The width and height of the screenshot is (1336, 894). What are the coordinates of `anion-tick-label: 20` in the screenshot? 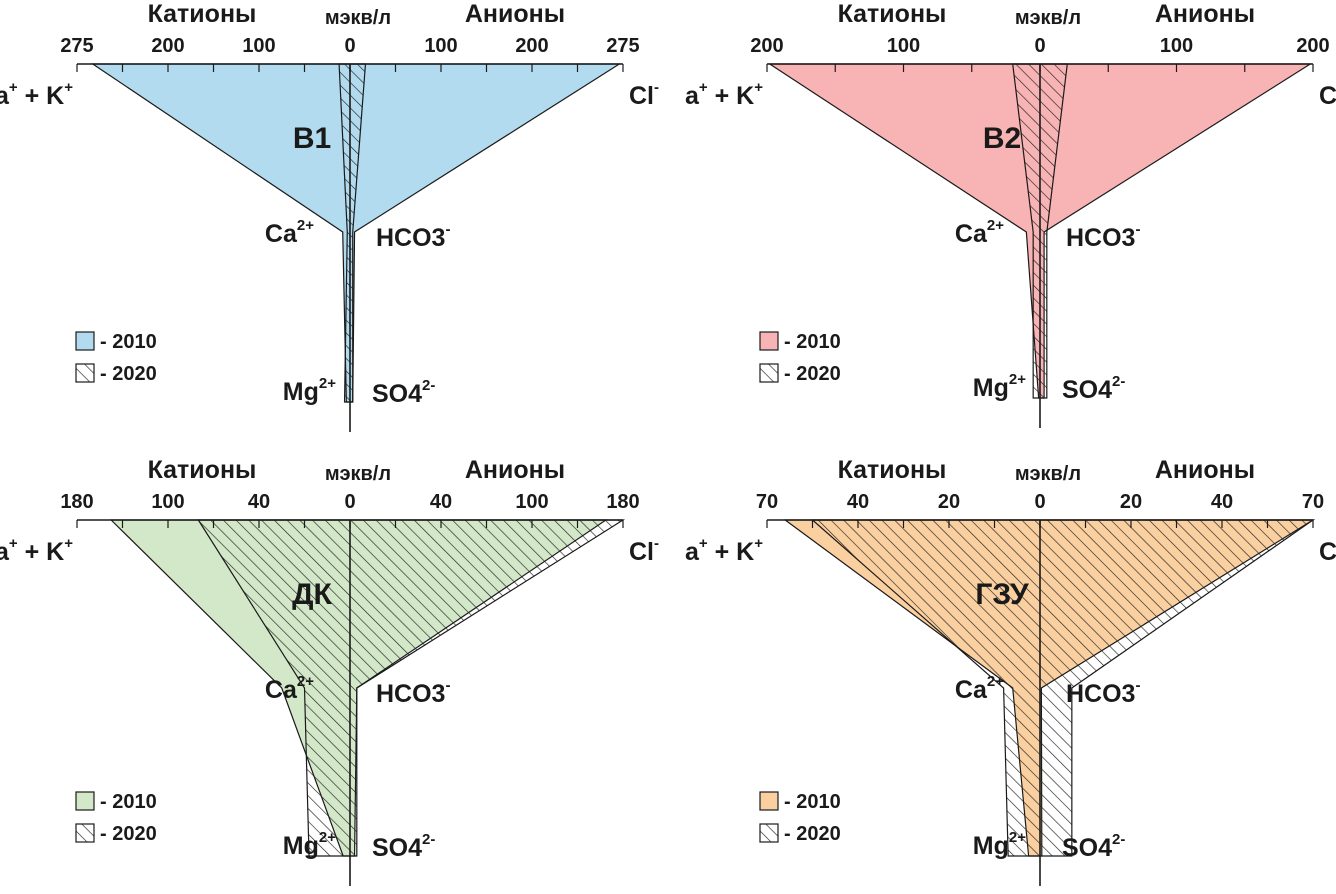 It's located at (1131, 502).